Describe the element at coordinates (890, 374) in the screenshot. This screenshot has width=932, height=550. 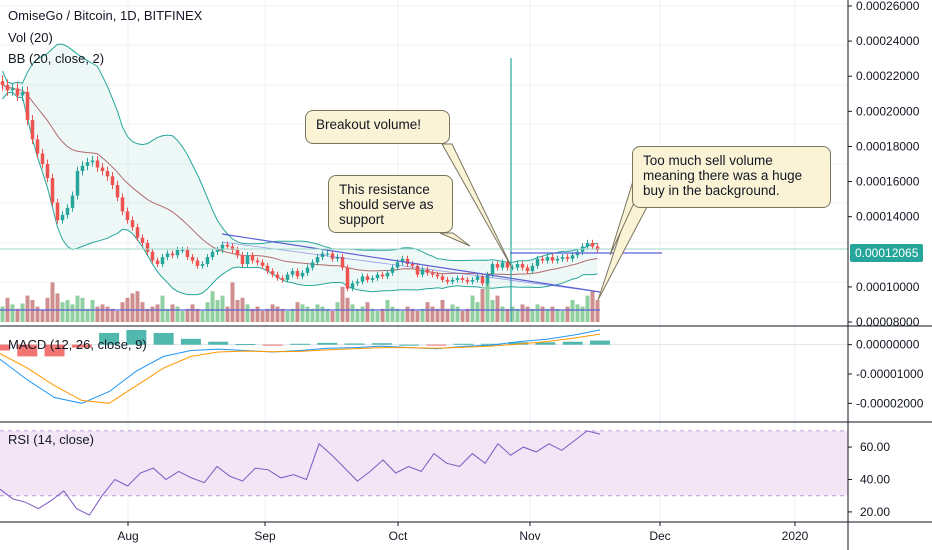
I see `macd-axis-label: -0.00001000` at that location.